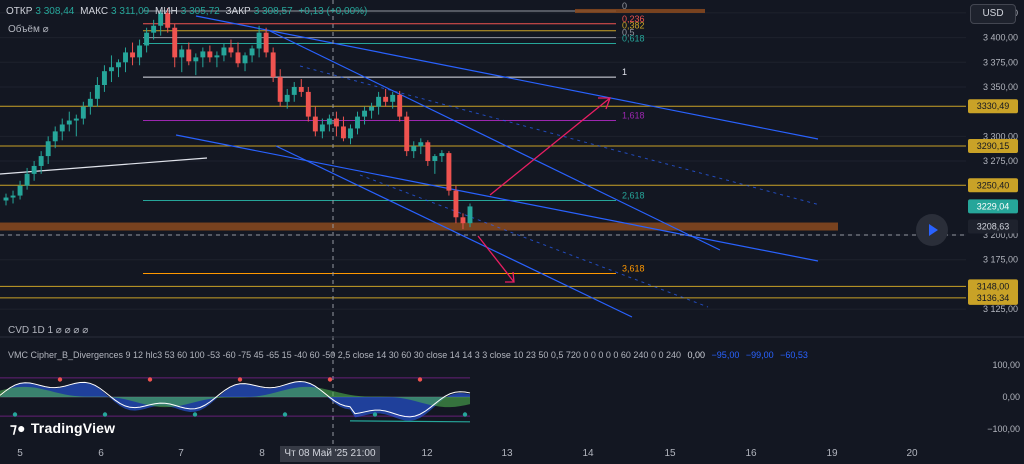 The image size is (1024, 464). What do you see at coordinates (55, 11) in the screenshot?
I see `open-value: 3 308,44` at bounding box center [55, 11].